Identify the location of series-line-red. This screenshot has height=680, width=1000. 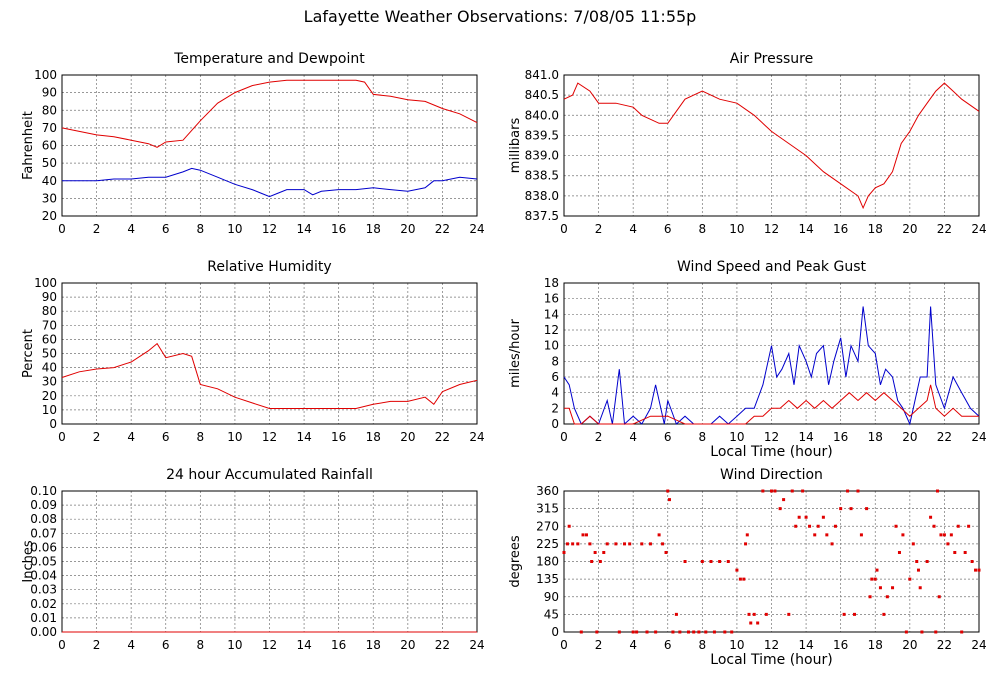
(269, 113).